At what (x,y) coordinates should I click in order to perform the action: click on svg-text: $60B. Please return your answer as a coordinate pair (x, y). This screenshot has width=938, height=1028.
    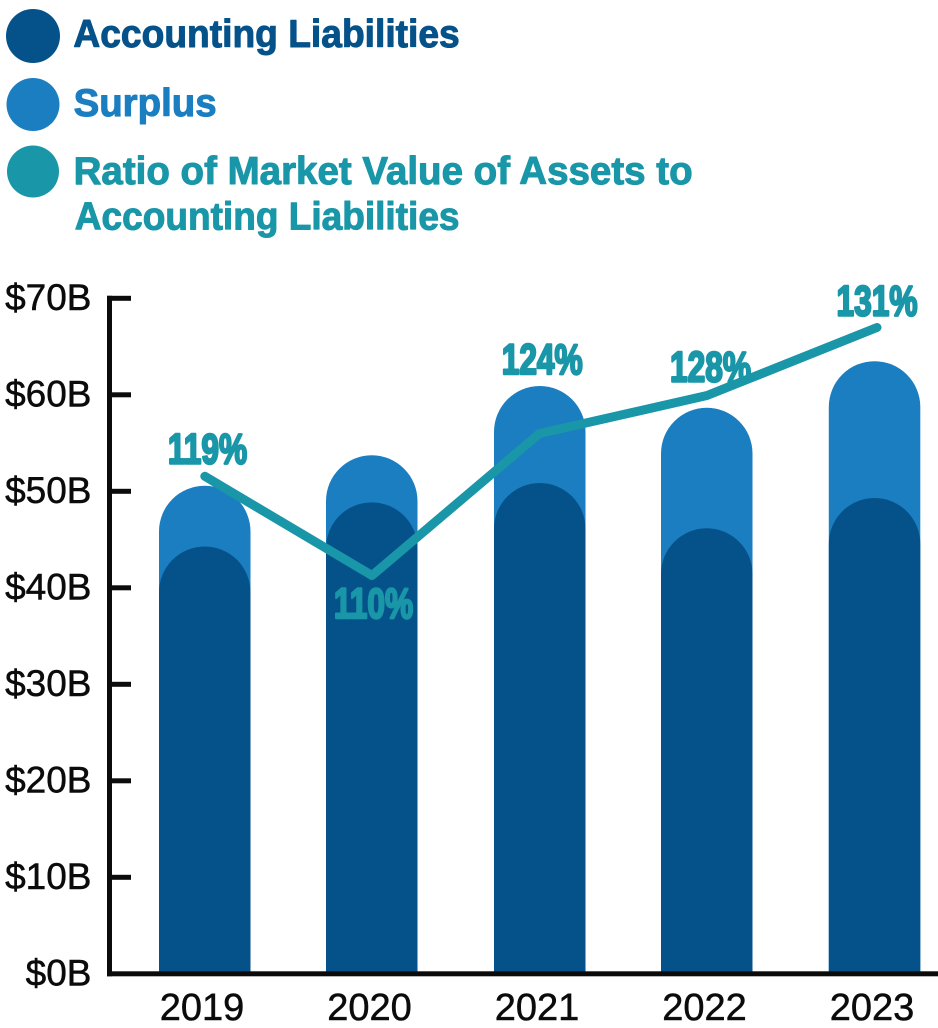
    Looking at the image, I should click on (48, 394).